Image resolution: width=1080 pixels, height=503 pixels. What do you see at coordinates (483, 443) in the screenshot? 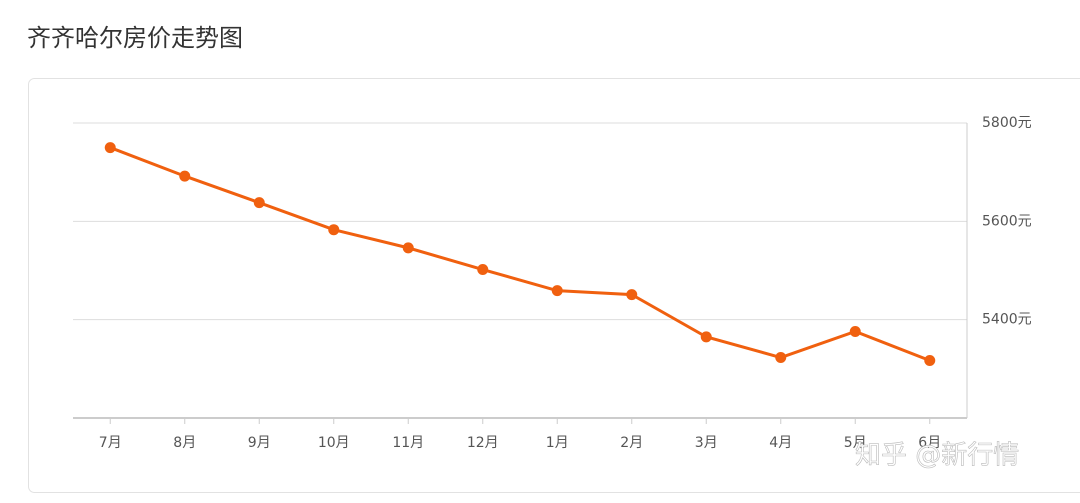
I see `x-tick-label: 12月` at bounding box center [483, 443].